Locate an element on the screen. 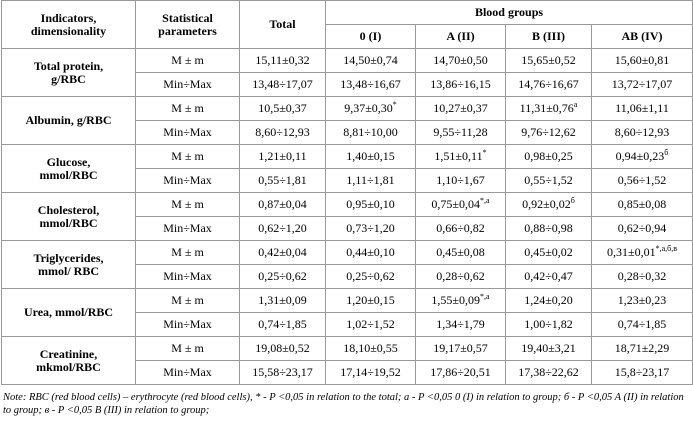  significance-mark: *,а is located at coordinates (485, 200).